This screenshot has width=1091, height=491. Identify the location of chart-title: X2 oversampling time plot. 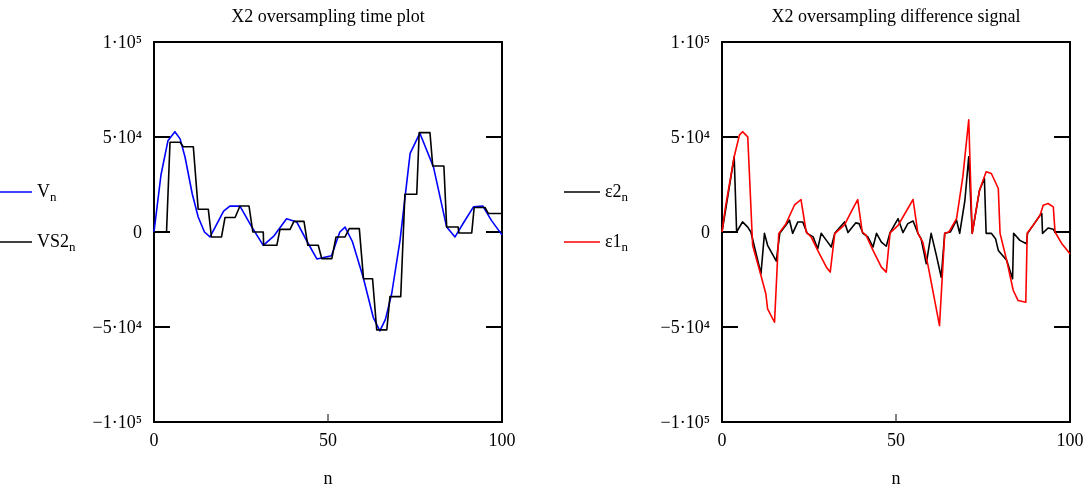
(328, 16).